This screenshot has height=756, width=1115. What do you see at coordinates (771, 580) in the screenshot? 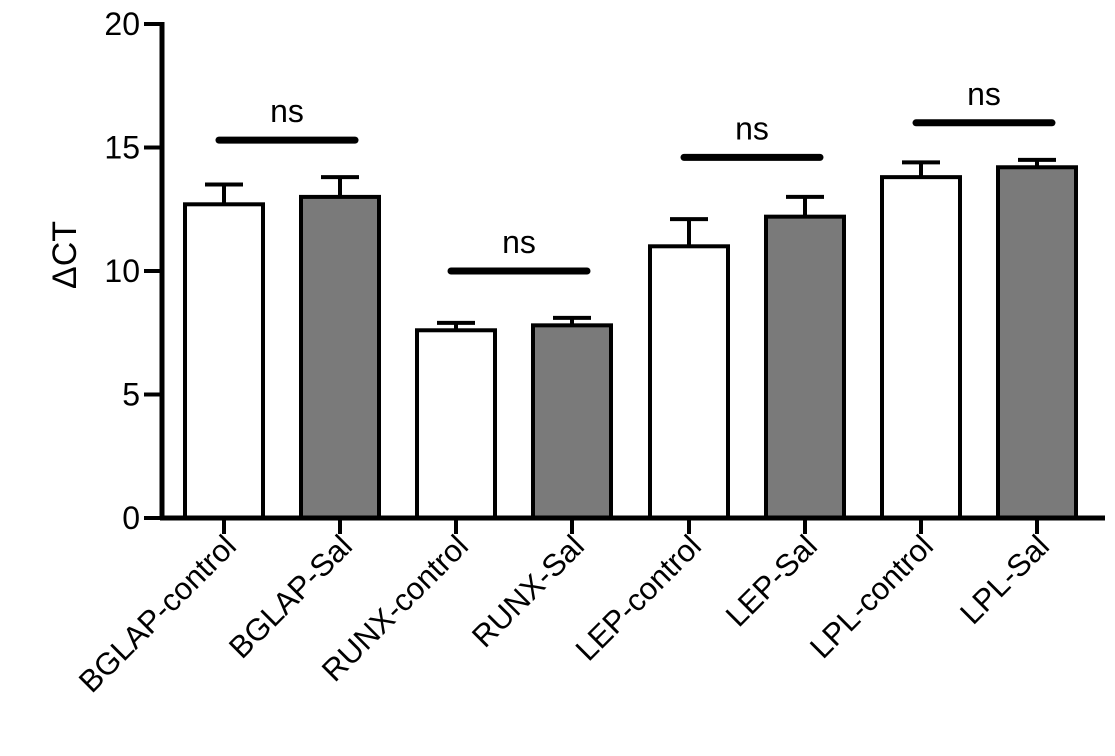
I see `x-tick-label-LEP-Sal: LEP-Sal` at bounding box center [771, 580].